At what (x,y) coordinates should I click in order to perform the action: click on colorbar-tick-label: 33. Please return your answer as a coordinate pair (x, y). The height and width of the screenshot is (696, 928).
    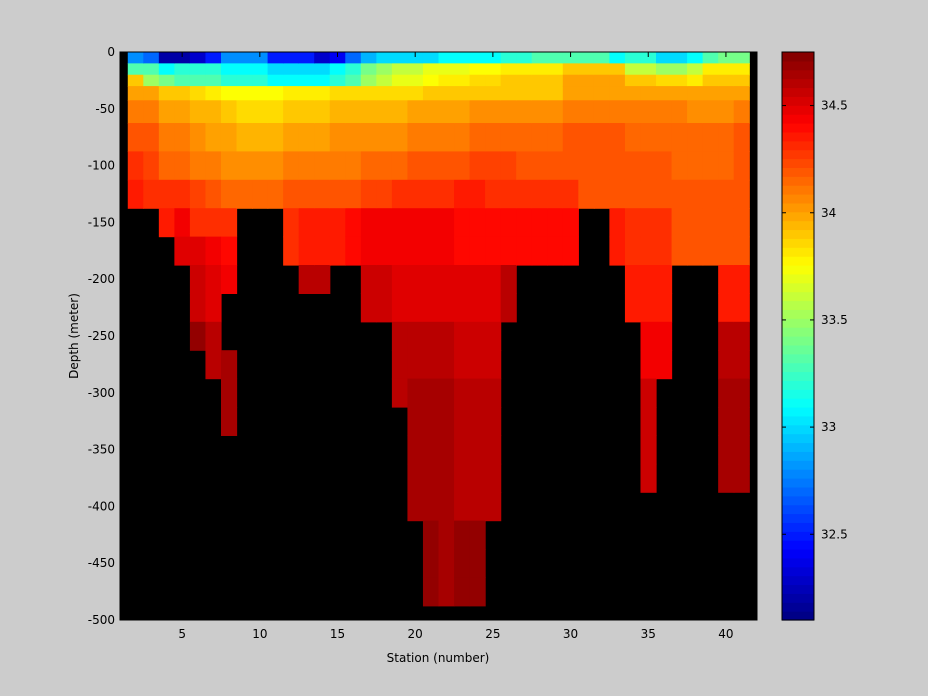
    Looking at the image, I should click on (828, 427).